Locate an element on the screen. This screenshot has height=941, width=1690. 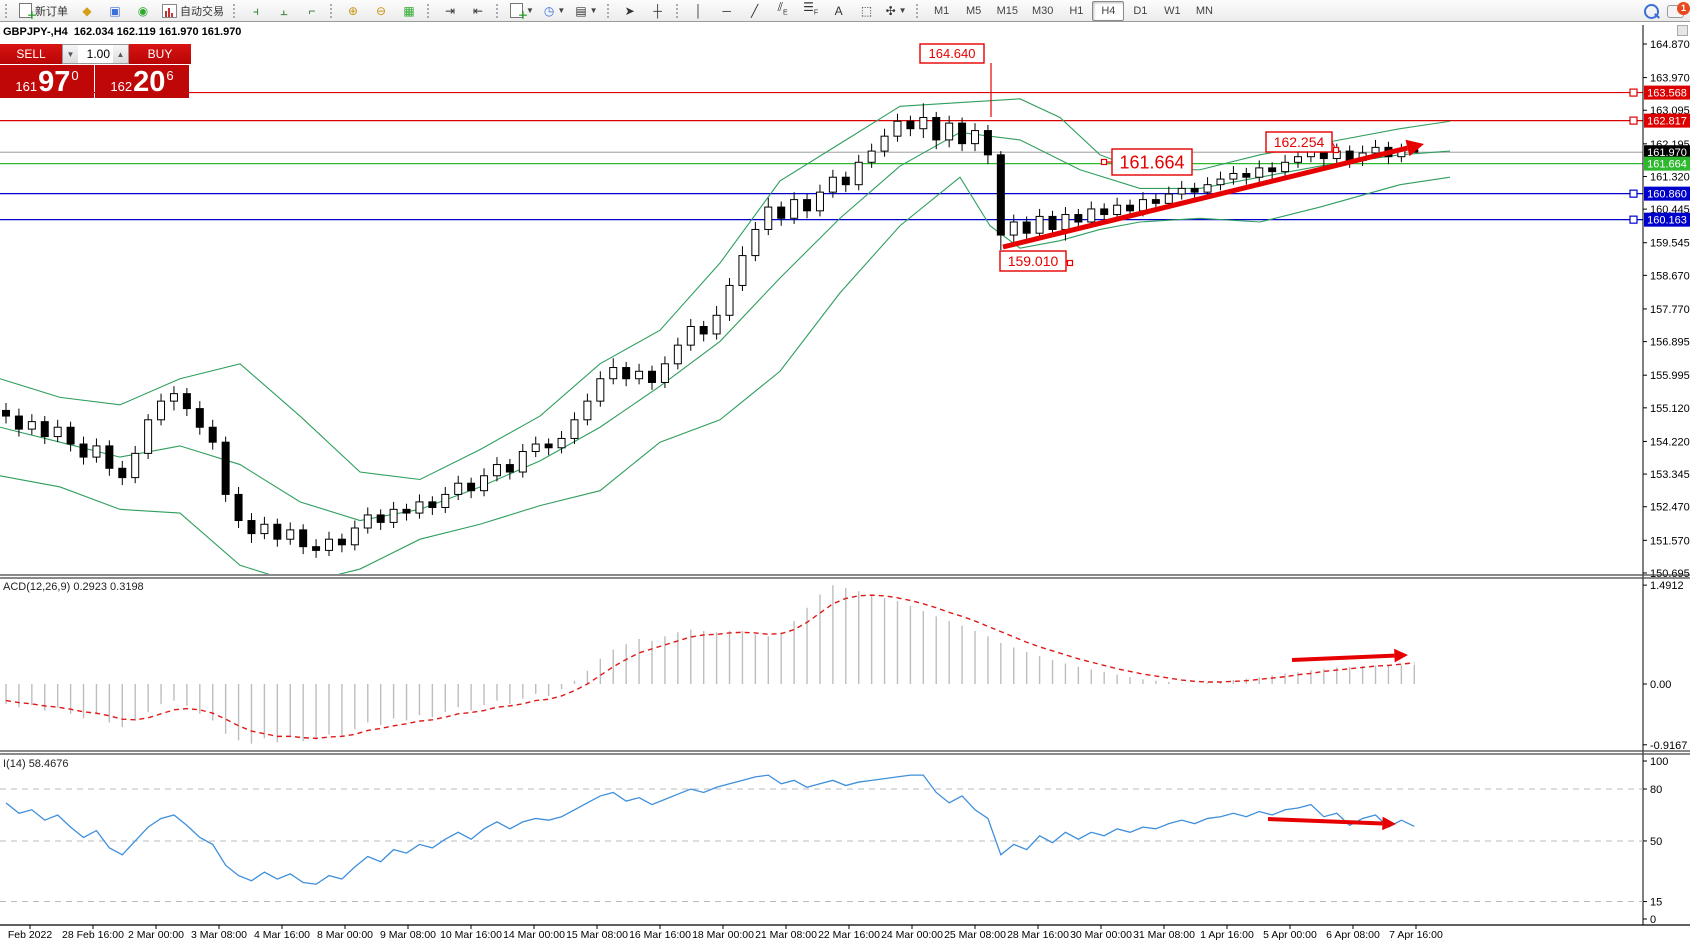
zoom-in-button: ⊕ is located at coordinates (353, 11).